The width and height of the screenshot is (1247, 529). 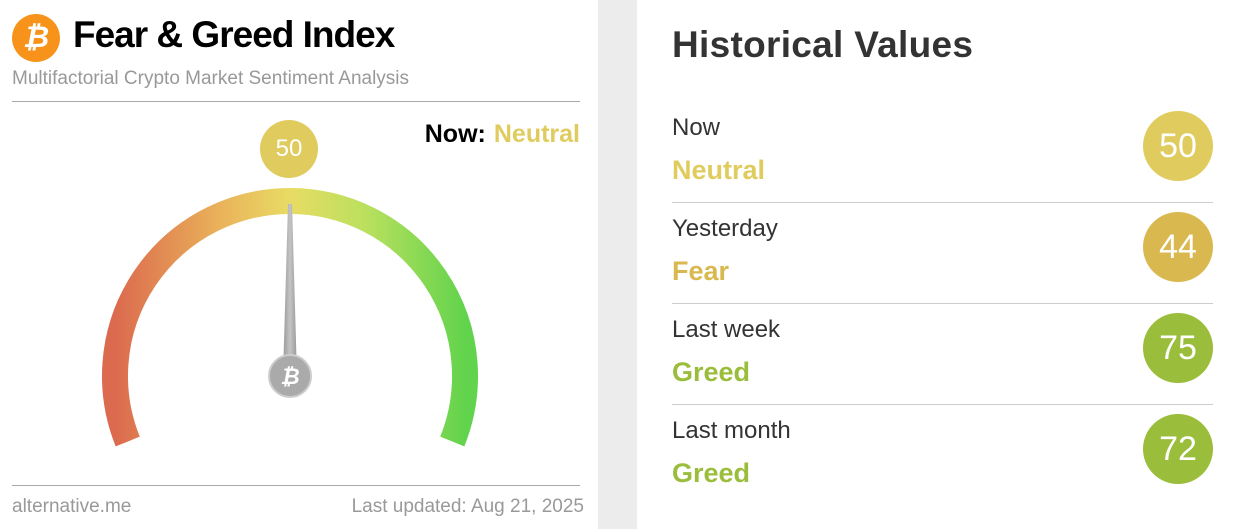 What do you see at coordinates (942, 253) in the screenshot?
I see `historical-row: Yesterday Fear 44` at bounding box center [942, 253].